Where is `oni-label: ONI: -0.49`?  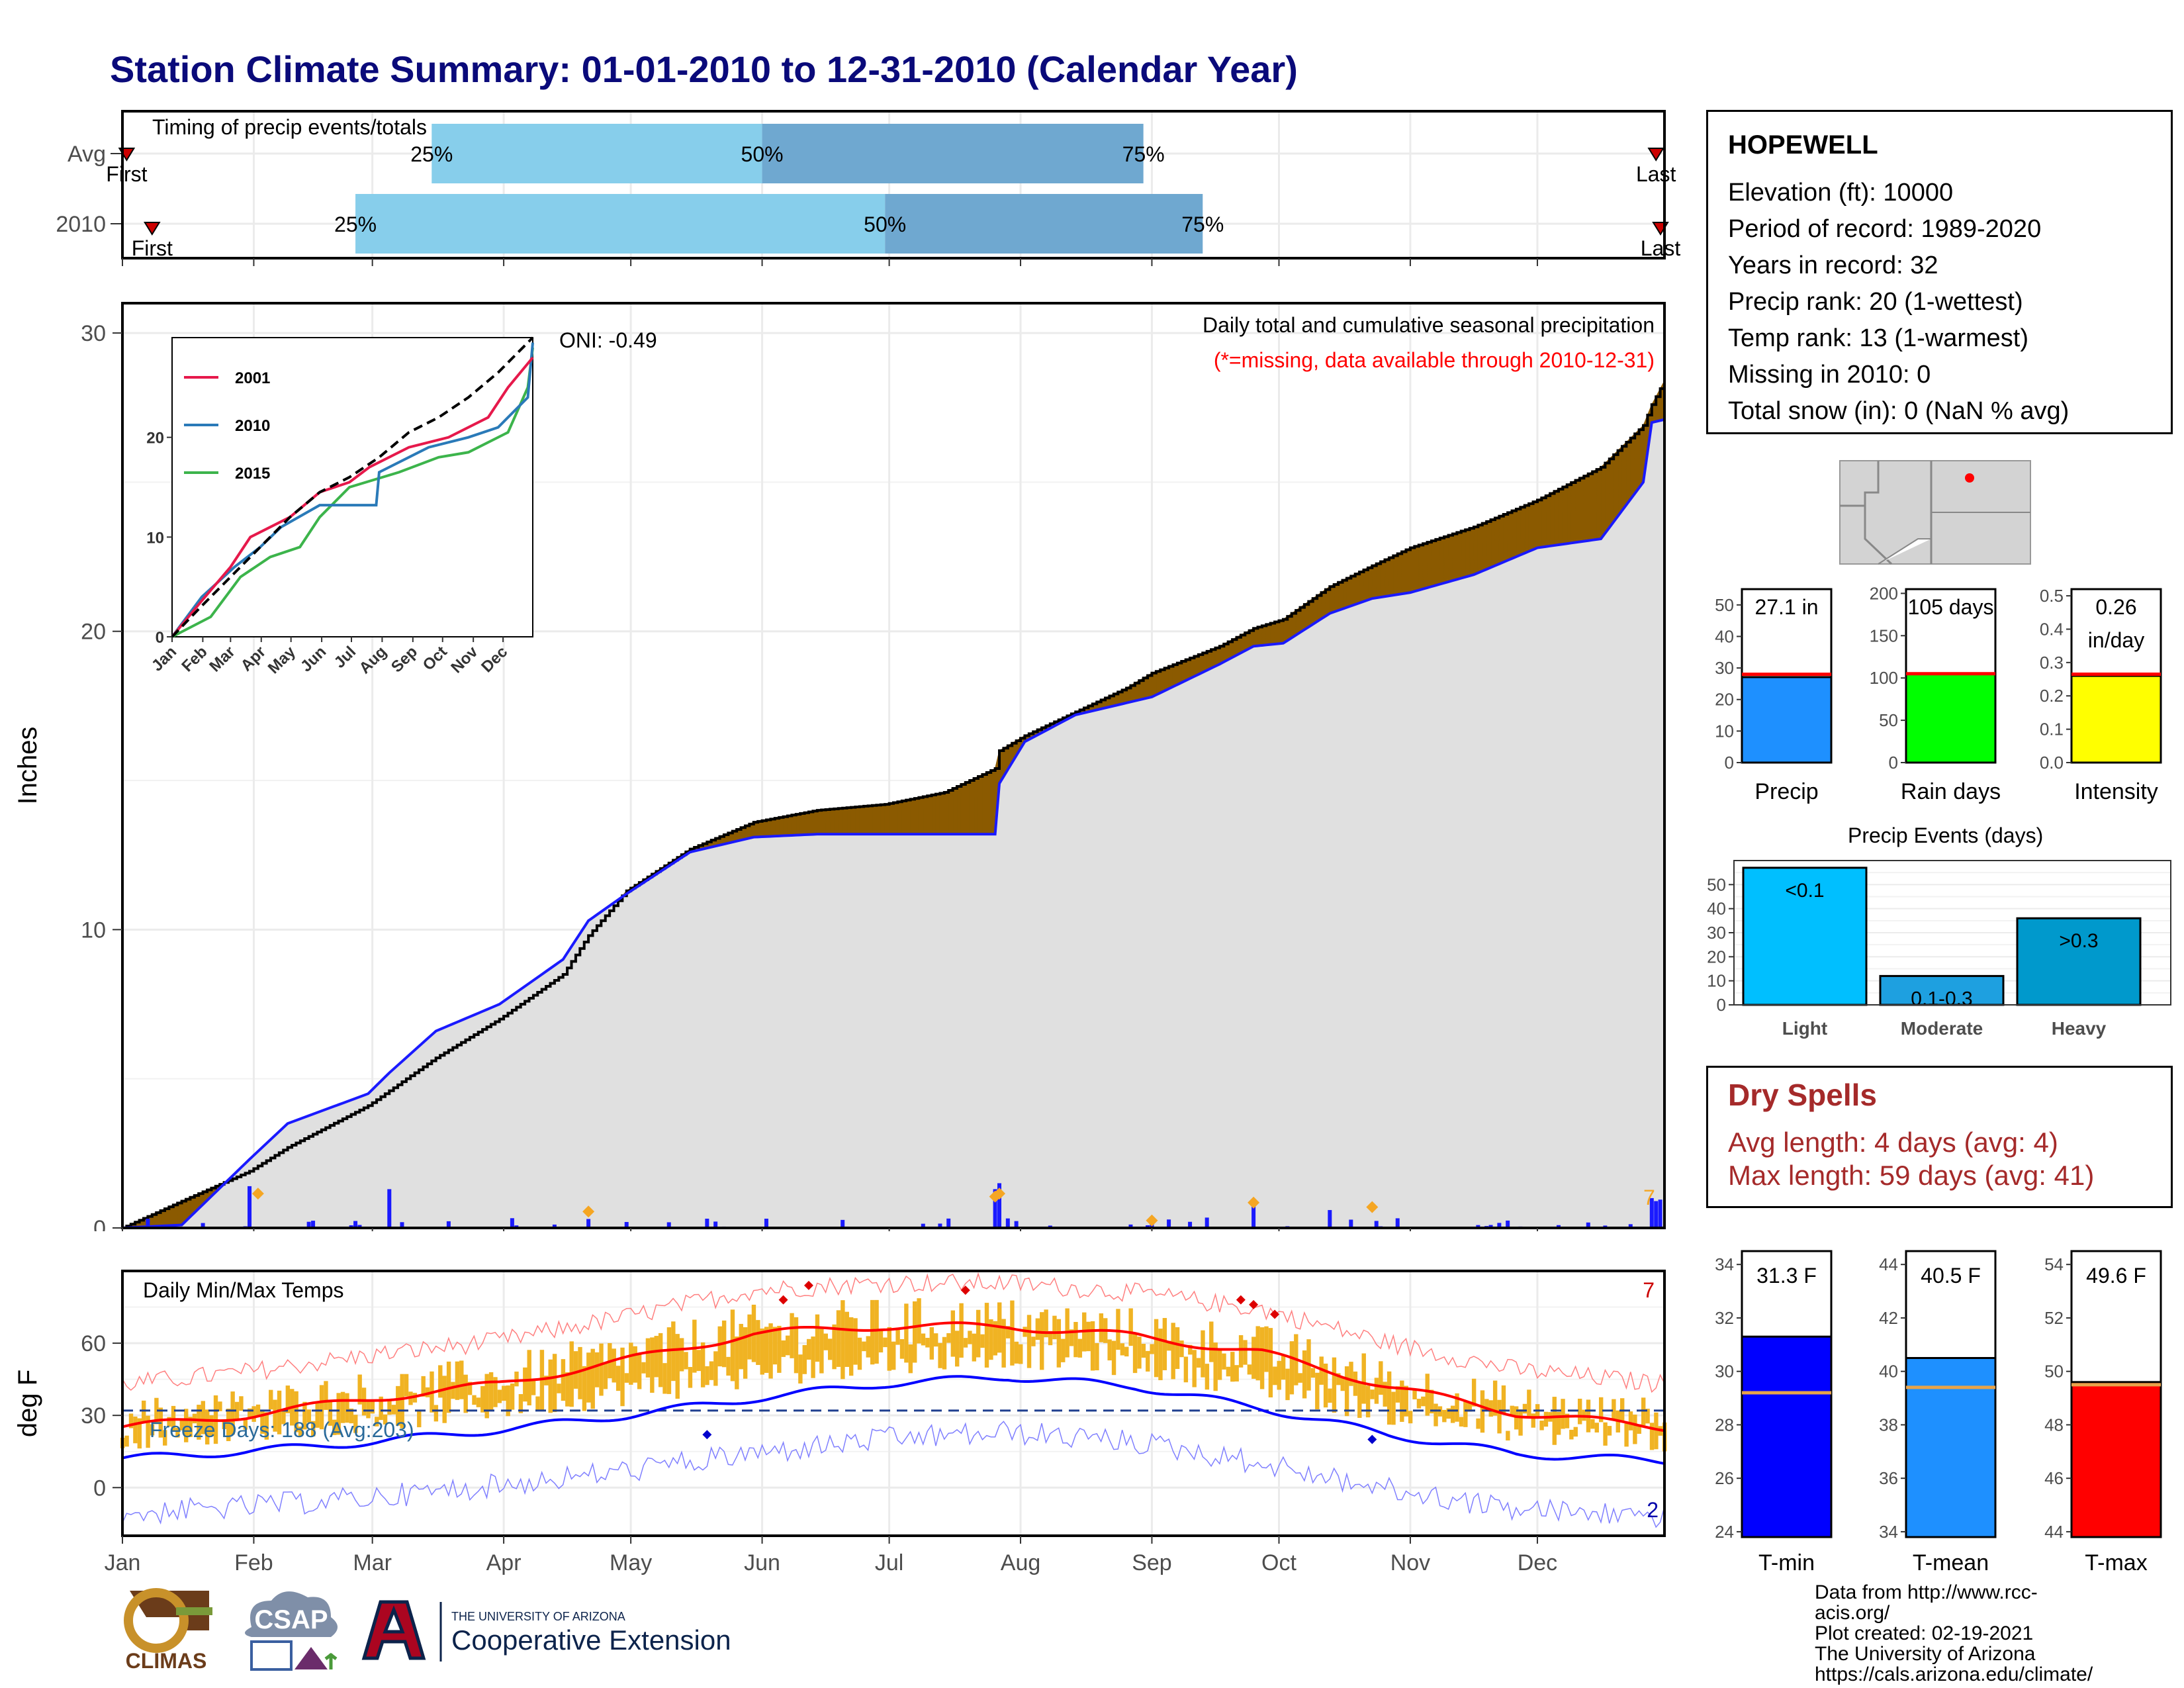
oni-label: ONI: -0.49 is located at coordinates (608, 340).